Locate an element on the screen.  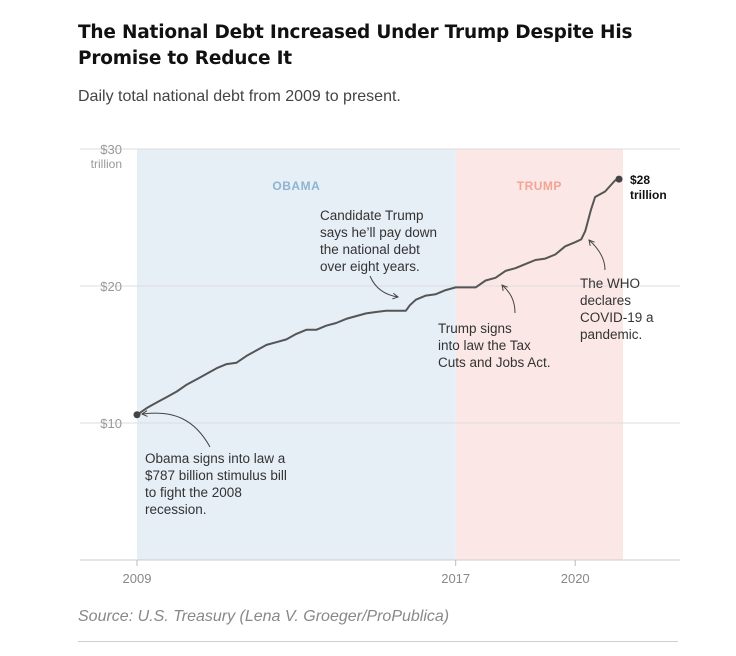
annotation-candidate-trump-line: over eight years. is located at coordinates (370, 266).